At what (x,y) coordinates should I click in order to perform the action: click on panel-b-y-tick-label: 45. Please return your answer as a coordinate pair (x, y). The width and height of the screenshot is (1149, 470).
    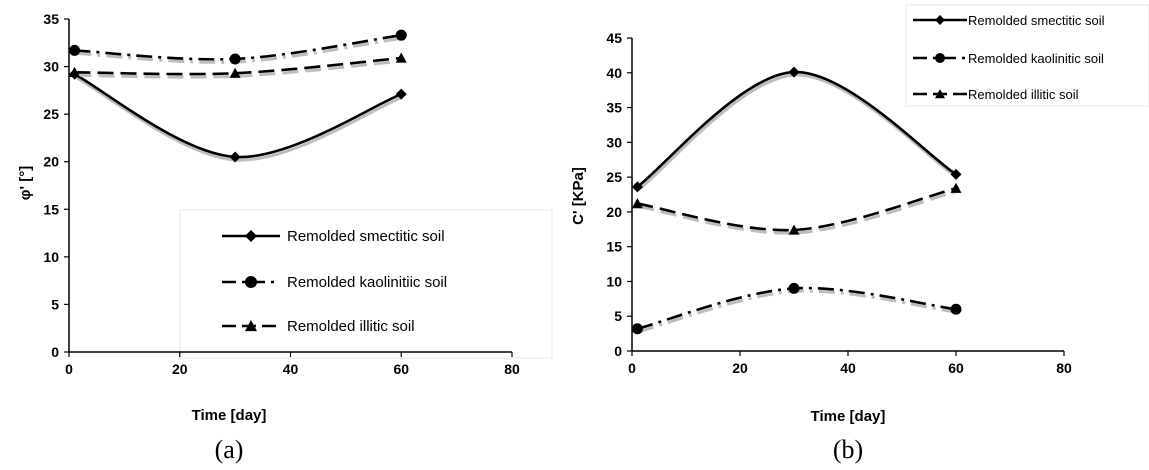
    Looking at the image, I should click on (614, 38).